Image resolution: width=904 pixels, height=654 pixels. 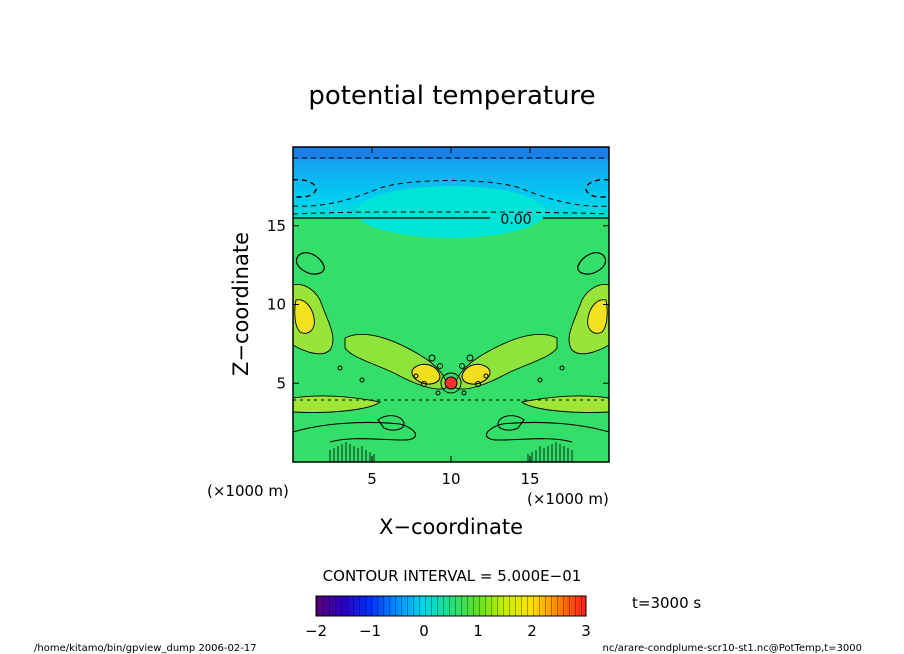 I want to click on lower-right-eddy, so click(x=511, y=423).